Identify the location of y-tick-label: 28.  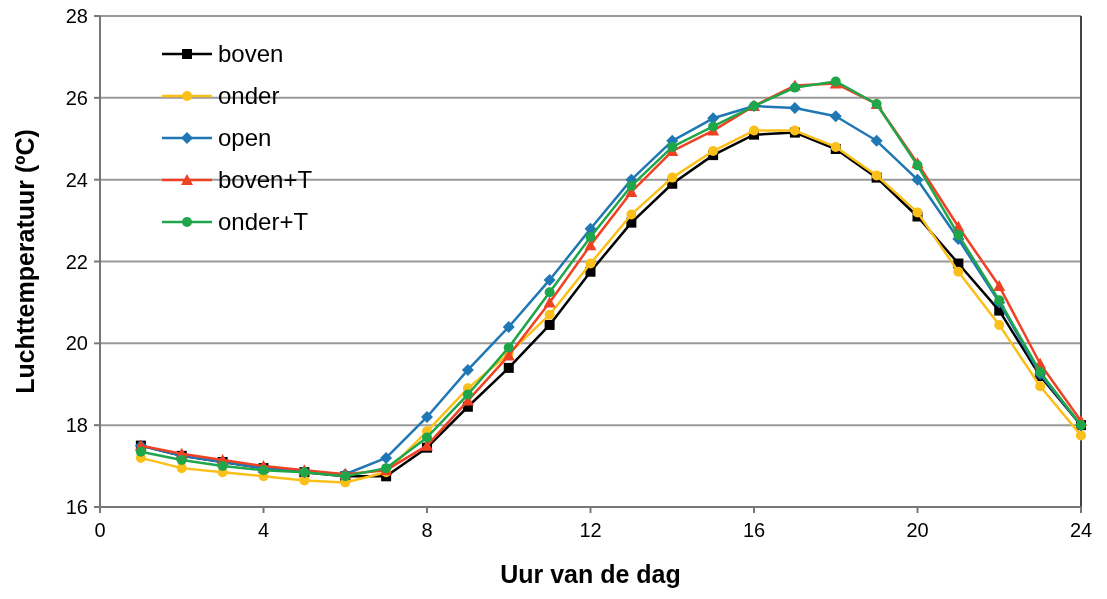
(76, 16).